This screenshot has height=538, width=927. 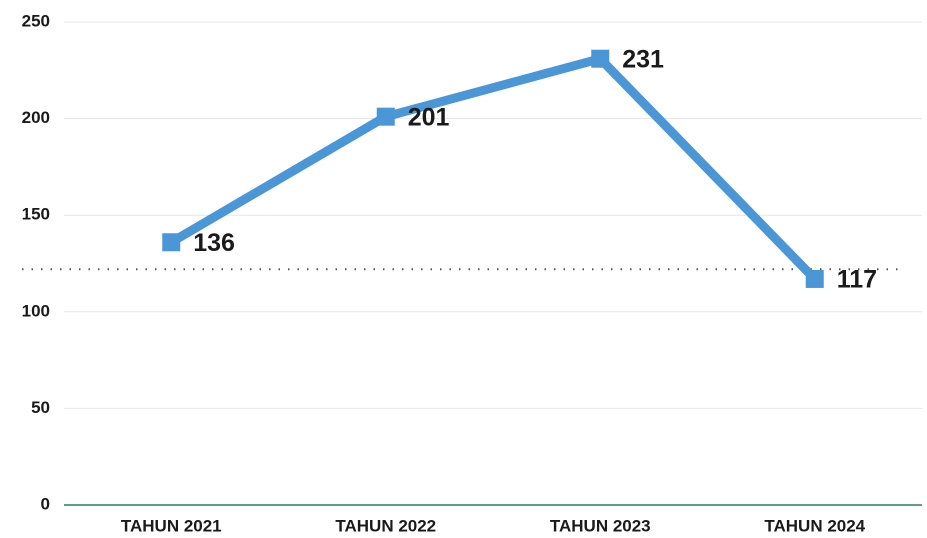 I want to click on x-tick-label: TAHUN 2024, so click(x=814, y=525).